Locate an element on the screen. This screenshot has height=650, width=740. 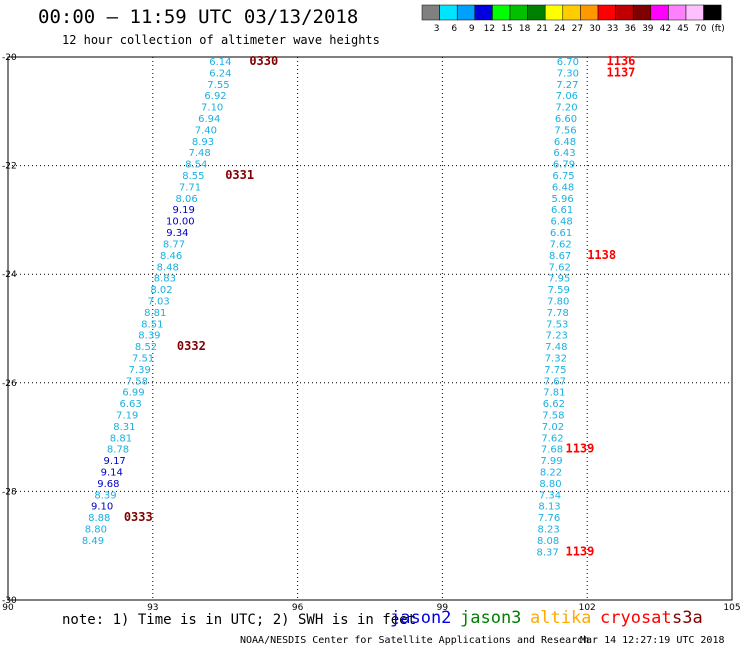
wave-height-value: 9.14 is located at coordinates (112, 473).